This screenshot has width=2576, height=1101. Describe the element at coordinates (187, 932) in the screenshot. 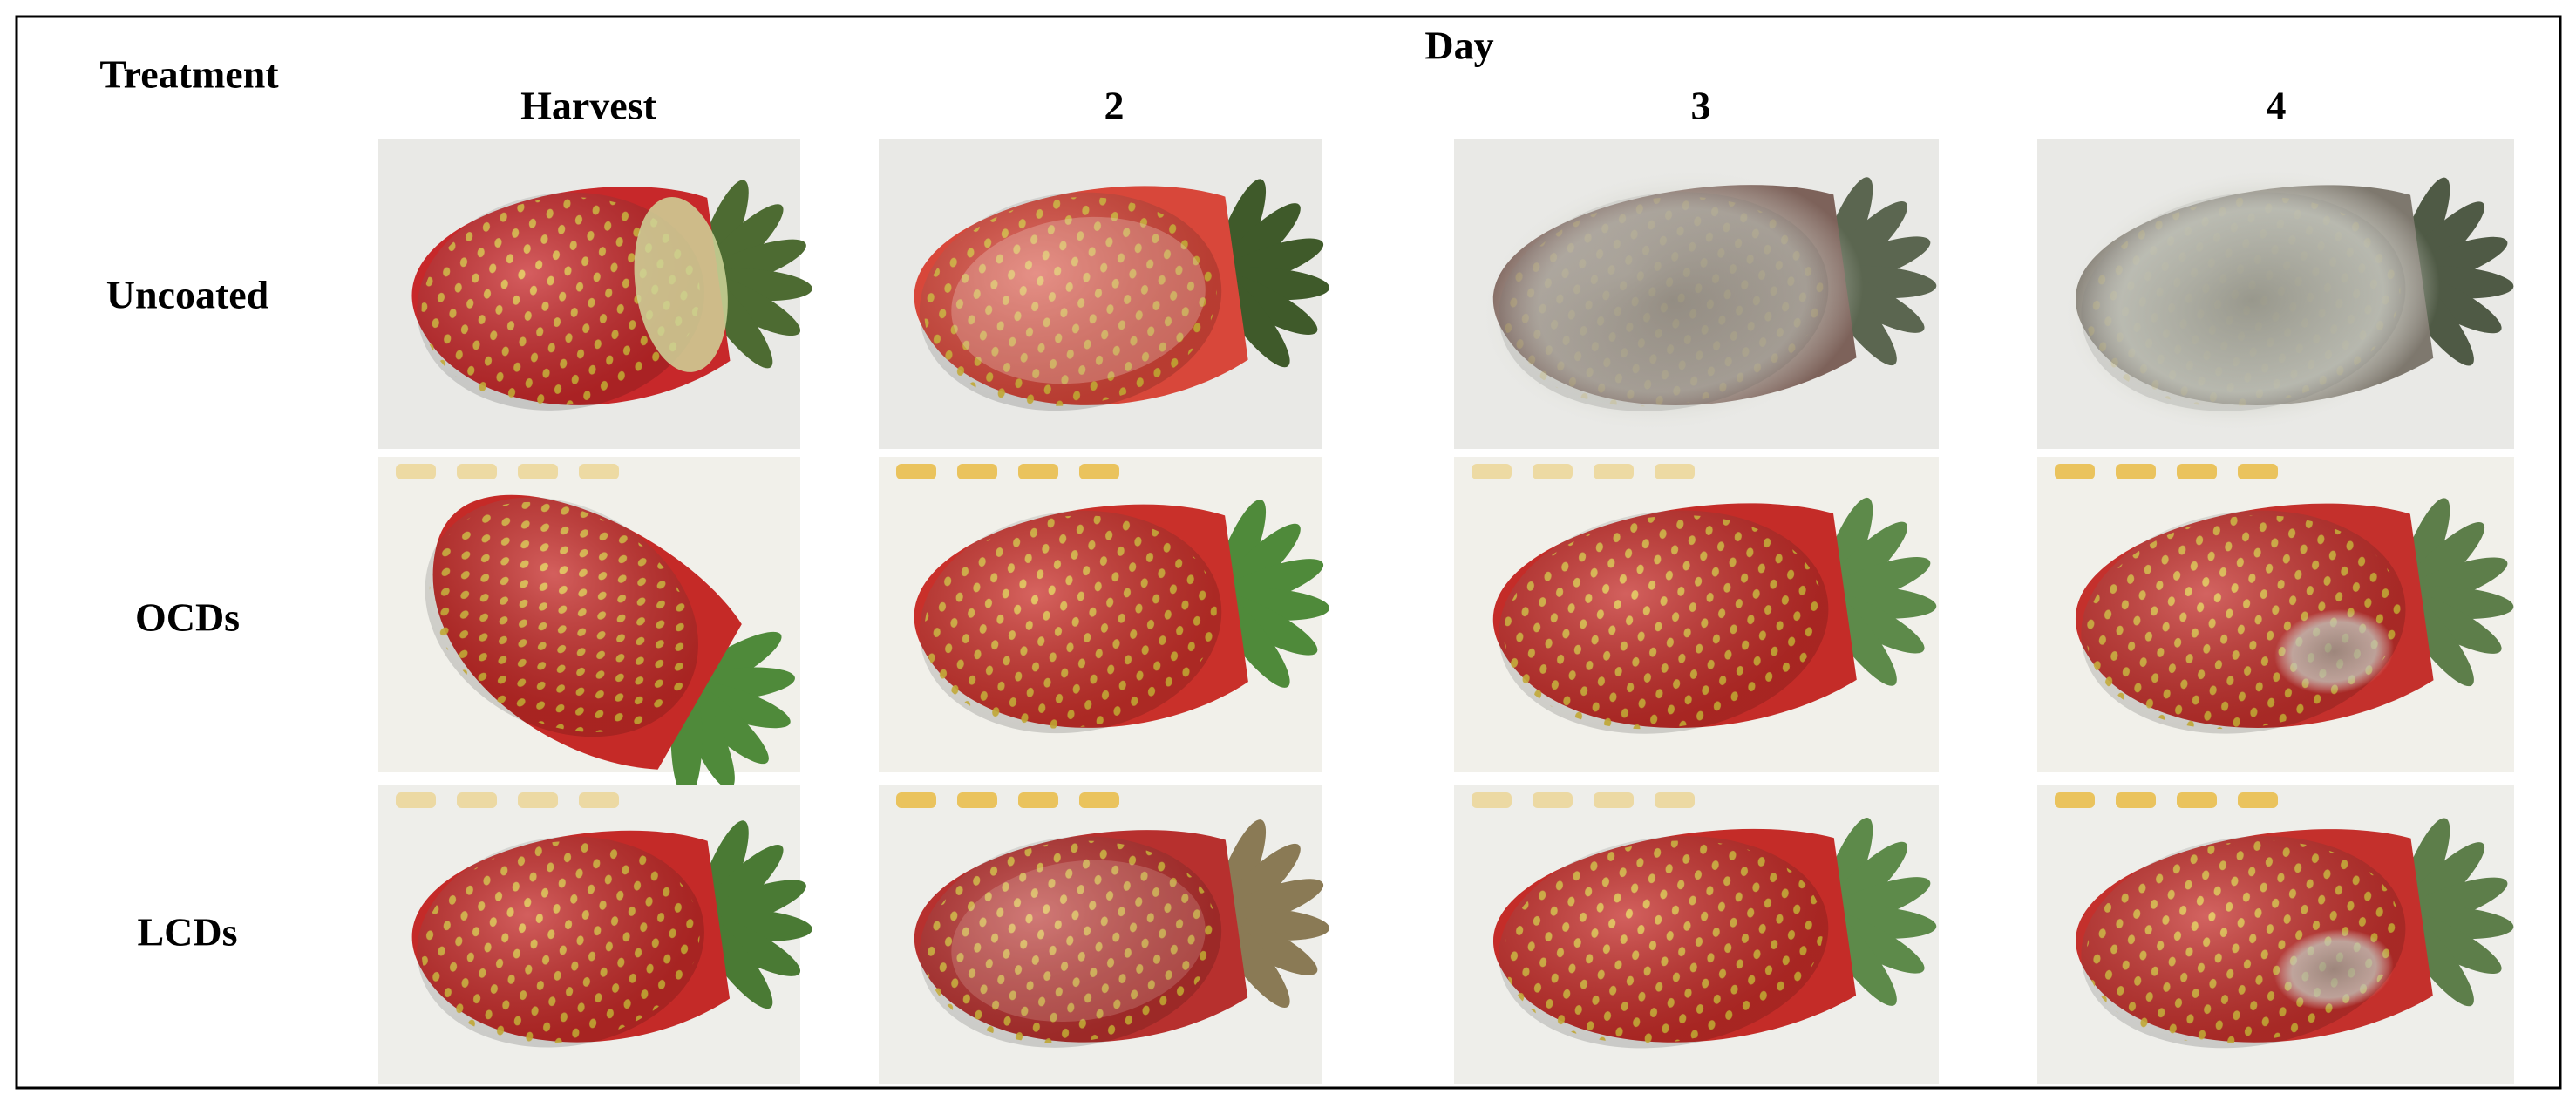

I see `row-label: LCDs` at that location.